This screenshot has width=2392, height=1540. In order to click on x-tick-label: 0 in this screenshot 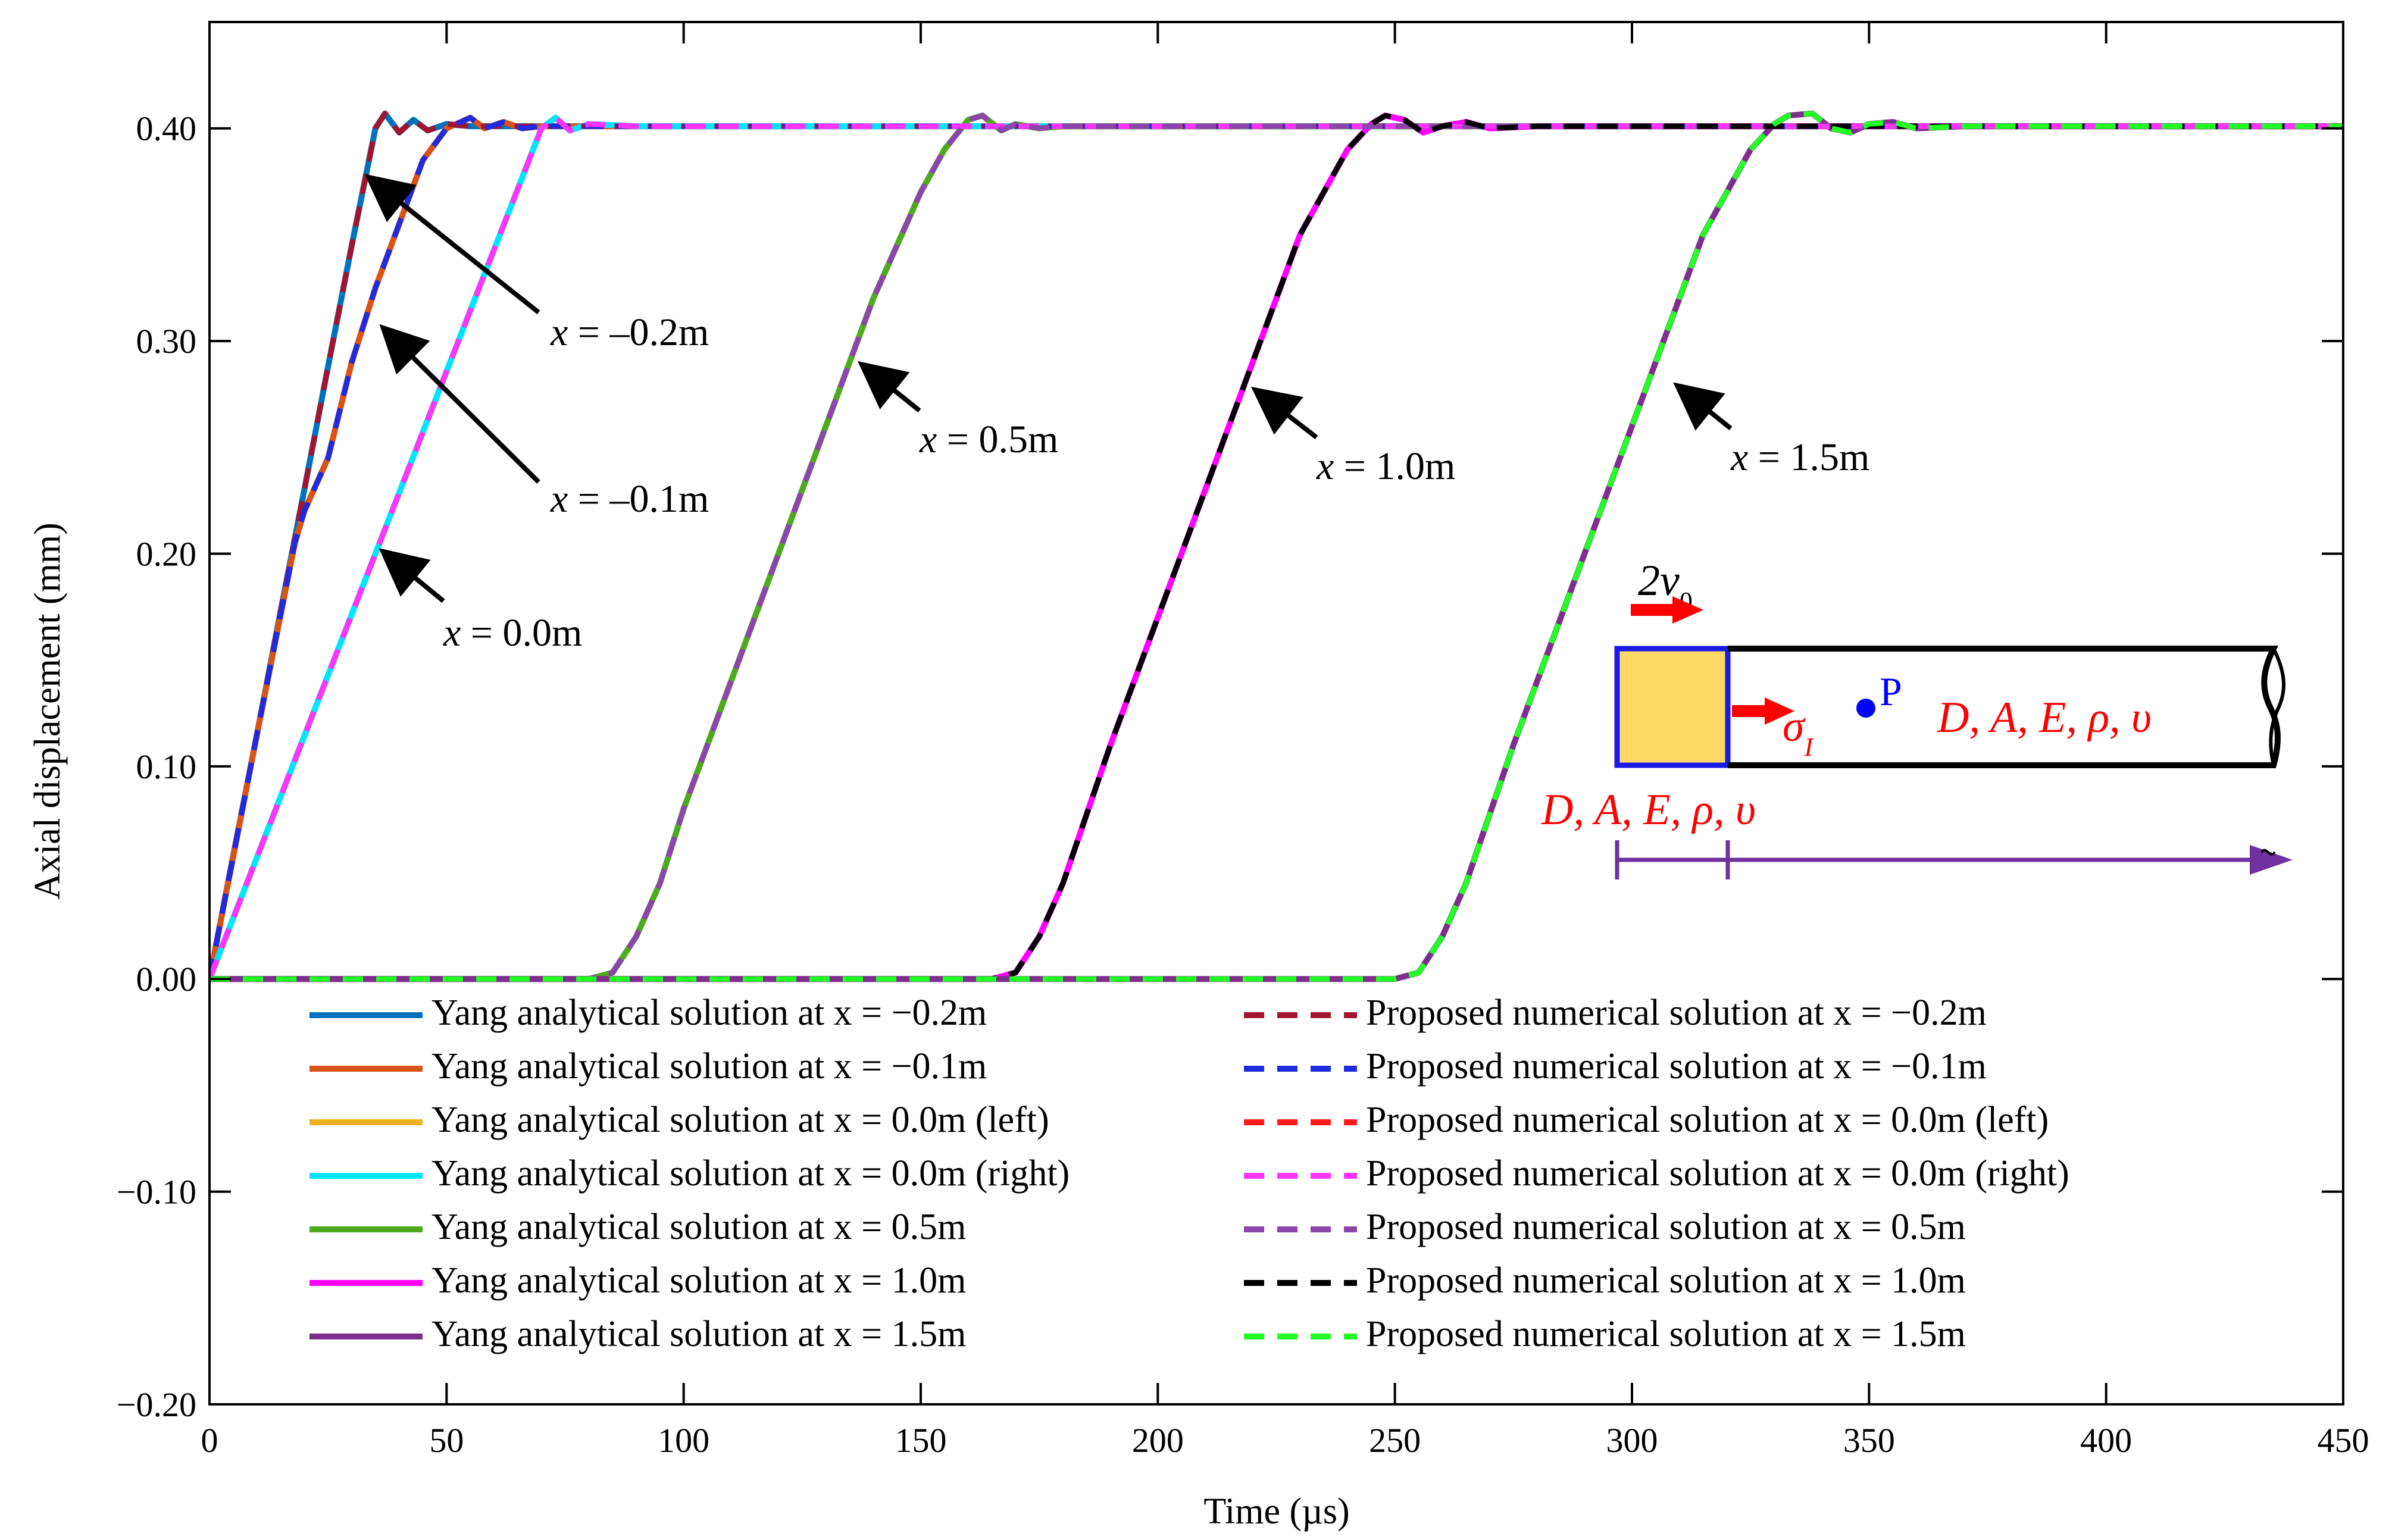, I will do `click(210, 1441)`.